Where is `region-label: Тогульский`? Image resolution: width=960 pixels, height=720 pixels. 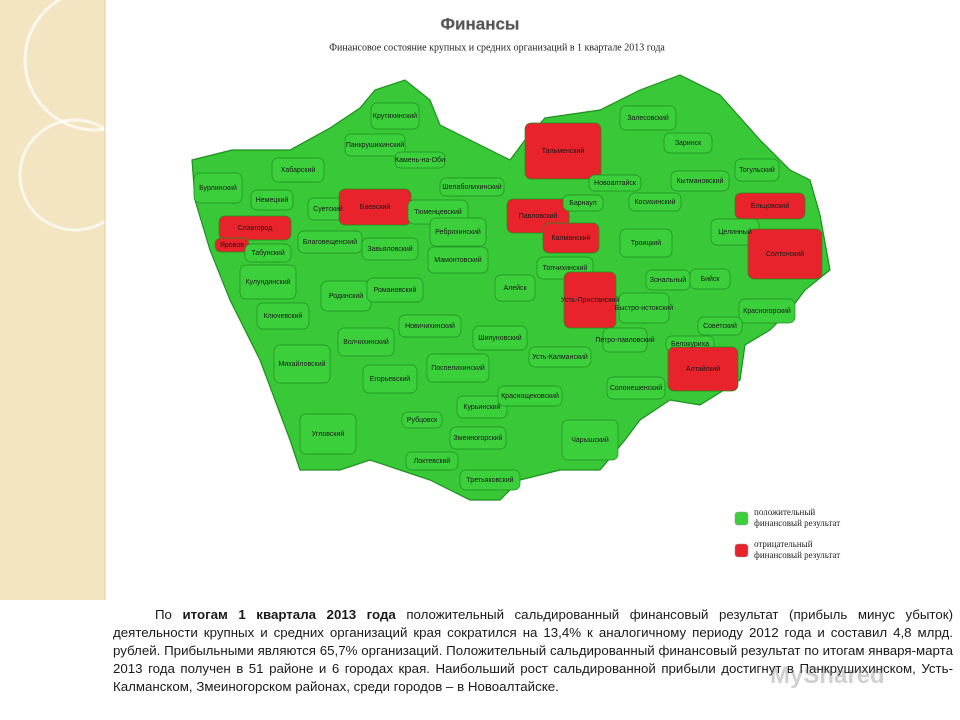
region-label: Тогульский is located at coordinates (757, 170).